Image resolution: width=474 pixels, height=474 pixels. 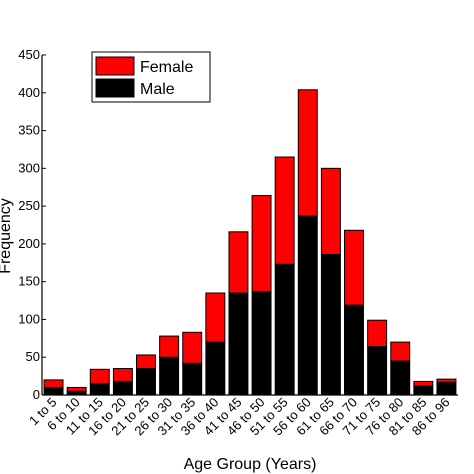 What do you see at coordinates (115, 66) in the screenshot?
I see `legend-swatch-female` at bounding box center [115, 66].